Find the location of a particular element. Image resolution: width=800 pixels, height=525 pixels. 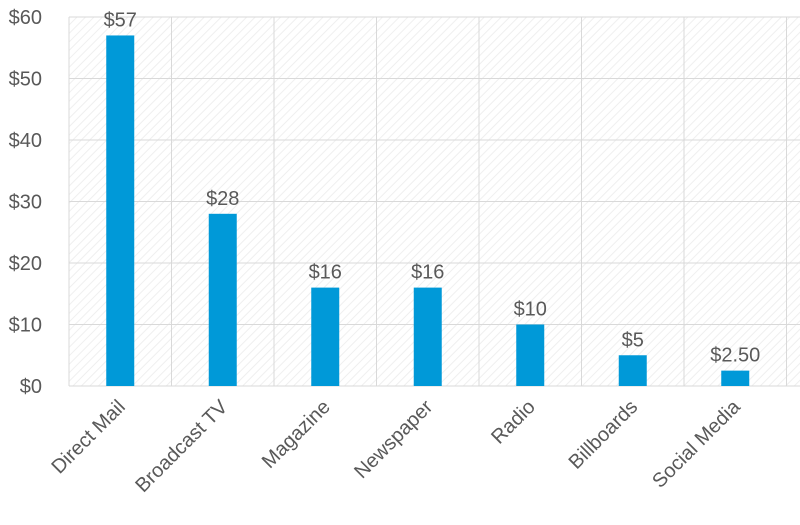

y-tick-label: $40 is located at coordinates (25, 141).